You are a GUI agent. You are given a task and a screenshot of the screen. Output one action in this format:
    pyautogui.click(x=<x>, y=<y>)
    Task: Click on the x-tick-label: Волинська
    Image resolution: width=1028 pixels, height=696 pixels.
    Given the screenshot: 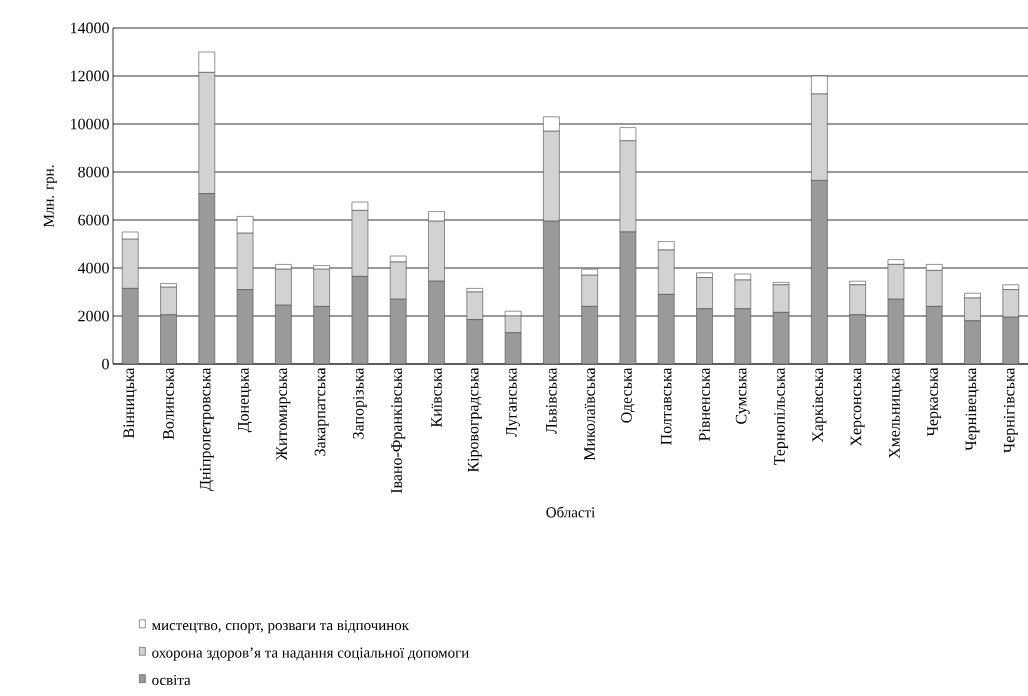 What is the action you would take?
    pyautogui.click(x=168, y=403)
    